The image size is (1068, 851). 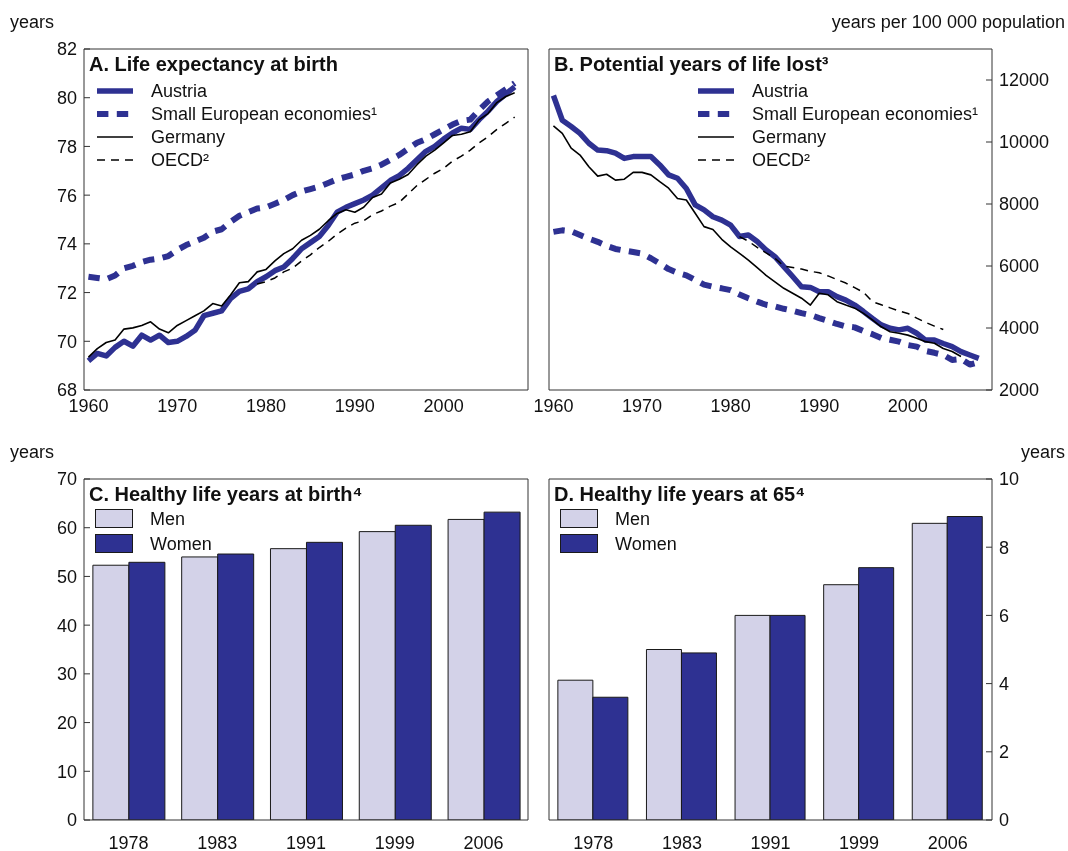 I want to click on chart-title: D. Healthy life years at 65⁴, so click(x=680, y=494).